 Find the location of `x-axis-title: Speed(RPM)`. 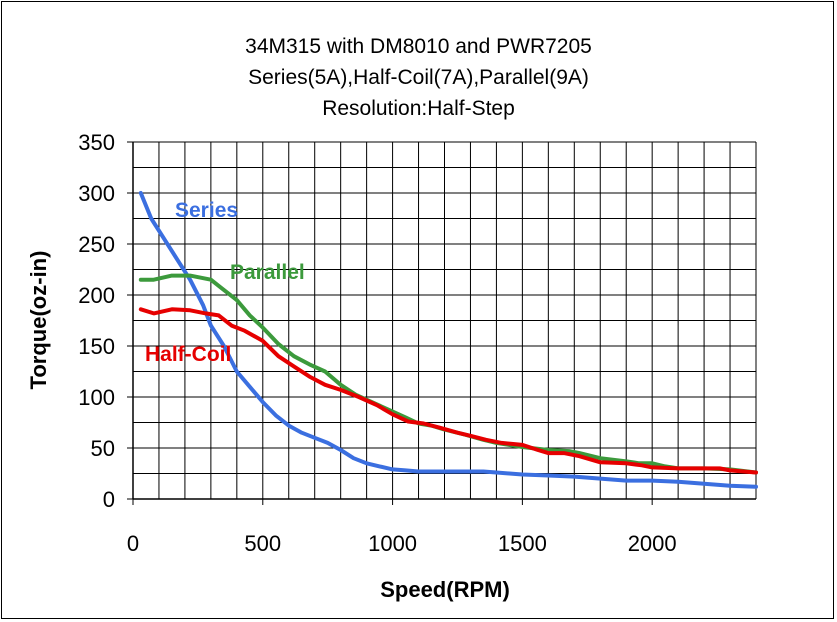

x-axis-title: Speed(RPM) is located at coordinates (445, 589).